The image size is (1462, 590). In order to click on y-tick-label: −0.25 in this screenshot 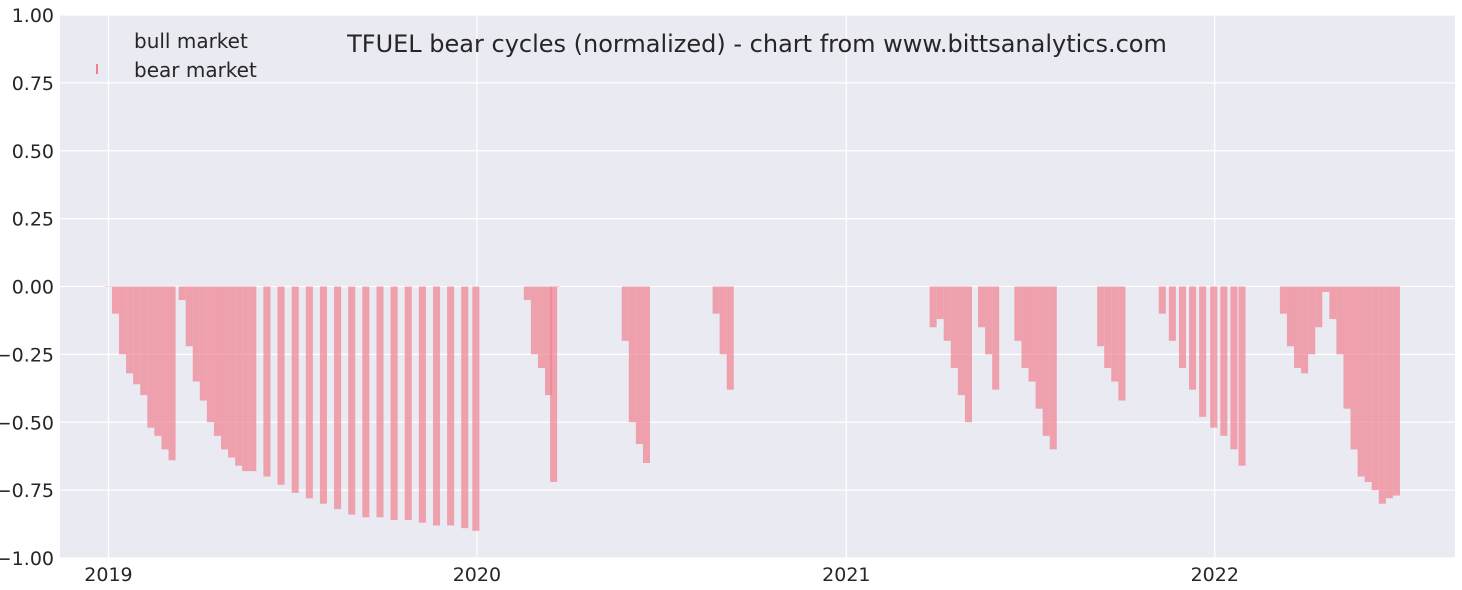, I will do `click(27, 355)`.